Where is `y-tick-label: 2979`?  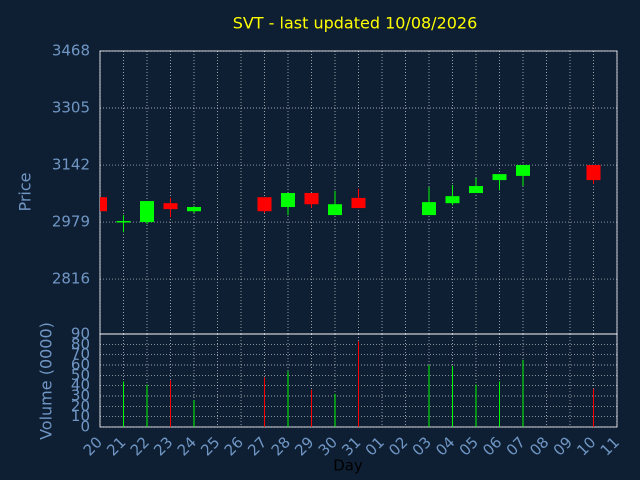
y-tick-label: 2979 is located at coordinates (71, 222).